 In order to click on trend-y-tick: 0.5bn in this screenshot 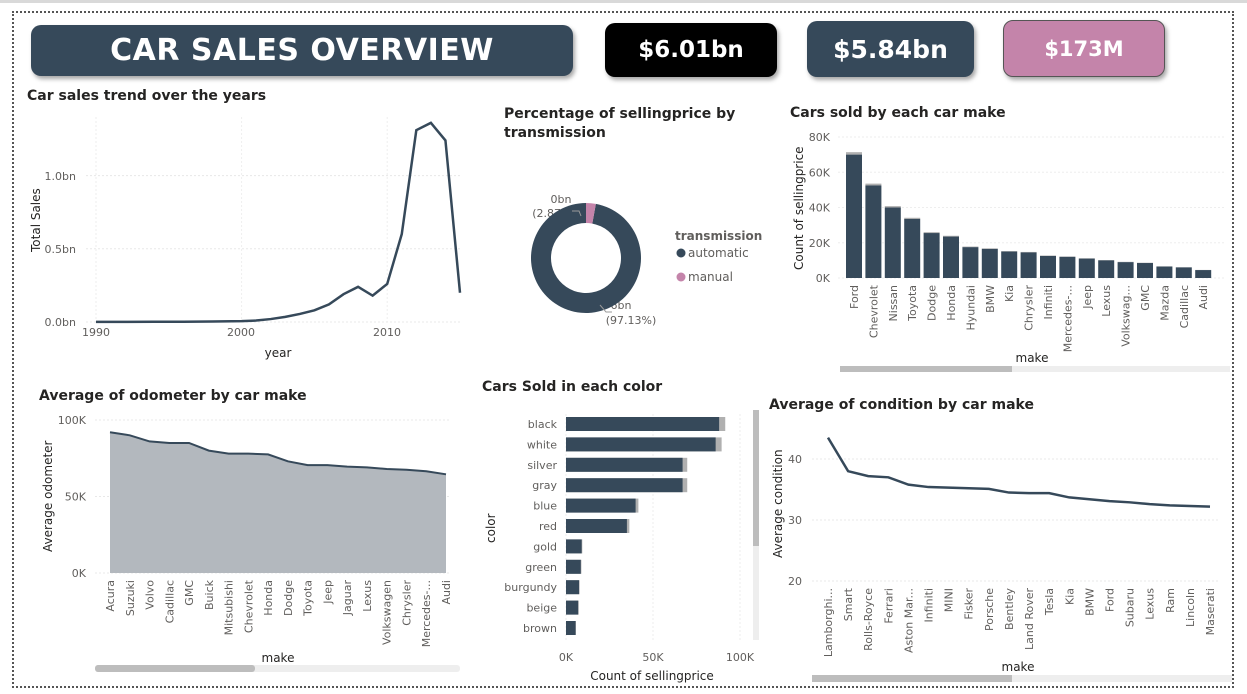, I will do `click(60, 249)`.